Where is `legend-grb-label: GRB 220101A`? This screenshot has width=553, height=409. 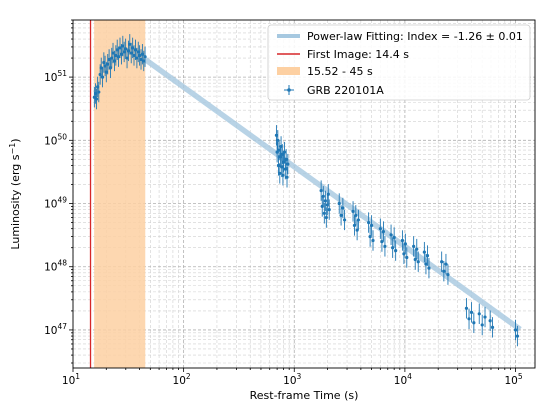 legend-grb-label: GRB 220101A is located at coordinates (345, 90).